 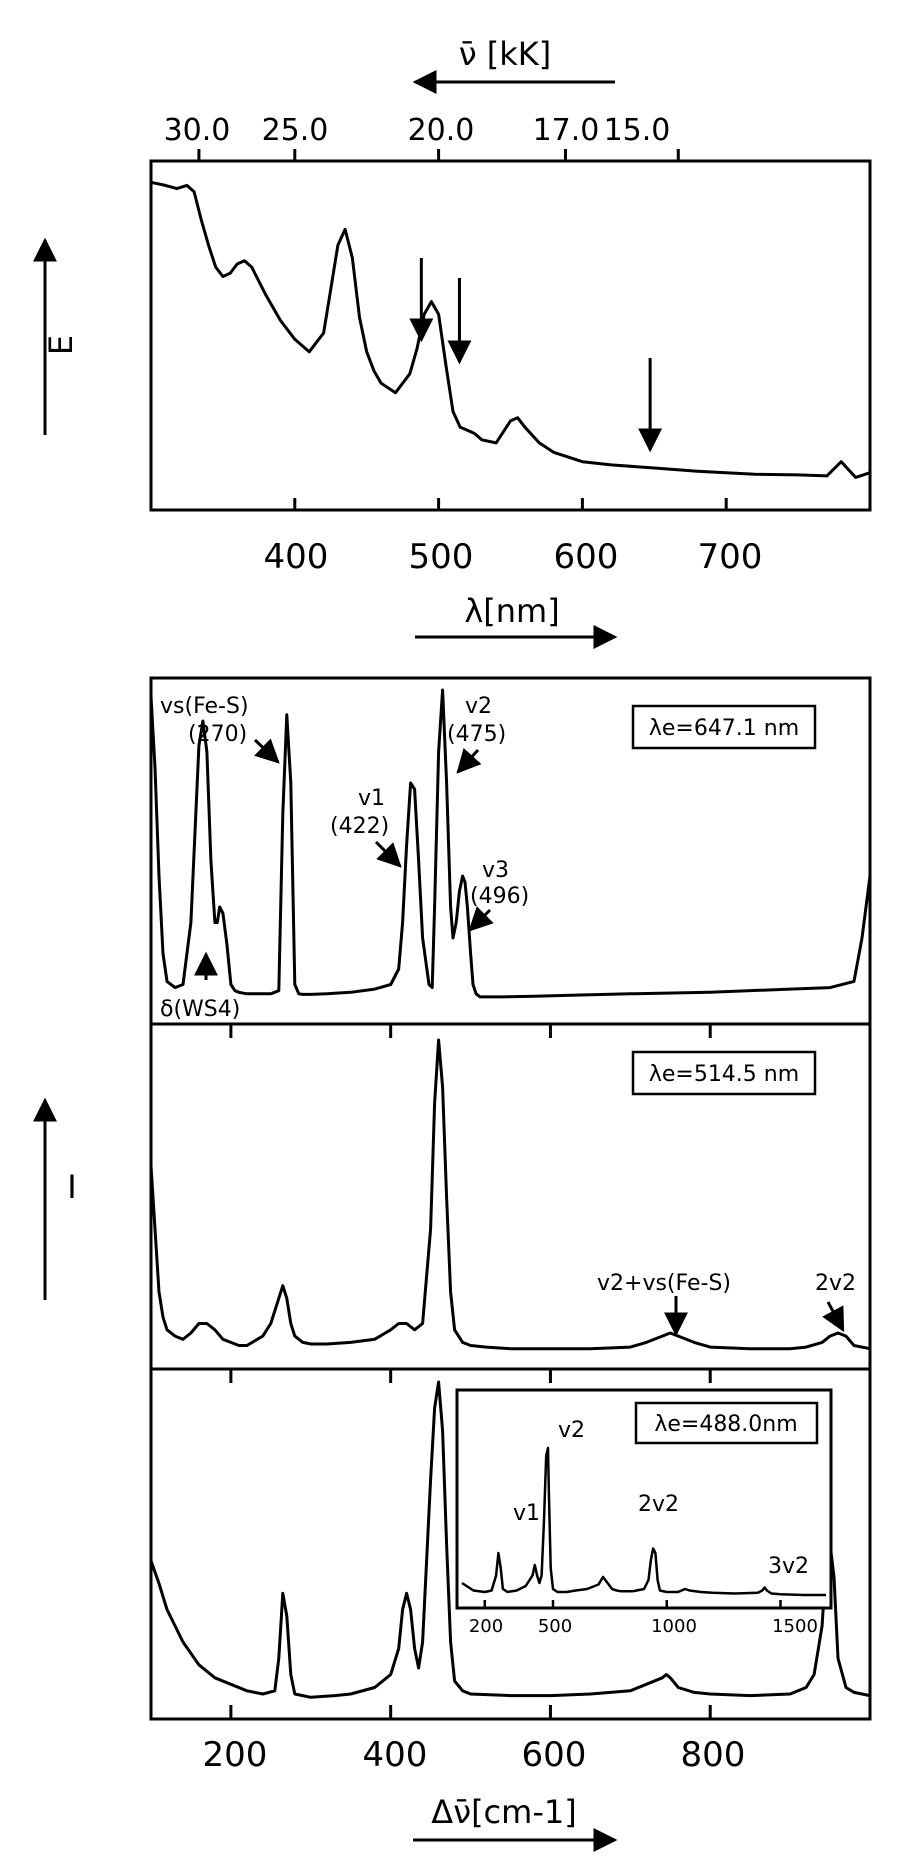 What do you see at coordinates (469, 760) in the screenshot?
I see `v2-pointer` at bounding box center [469, 760].